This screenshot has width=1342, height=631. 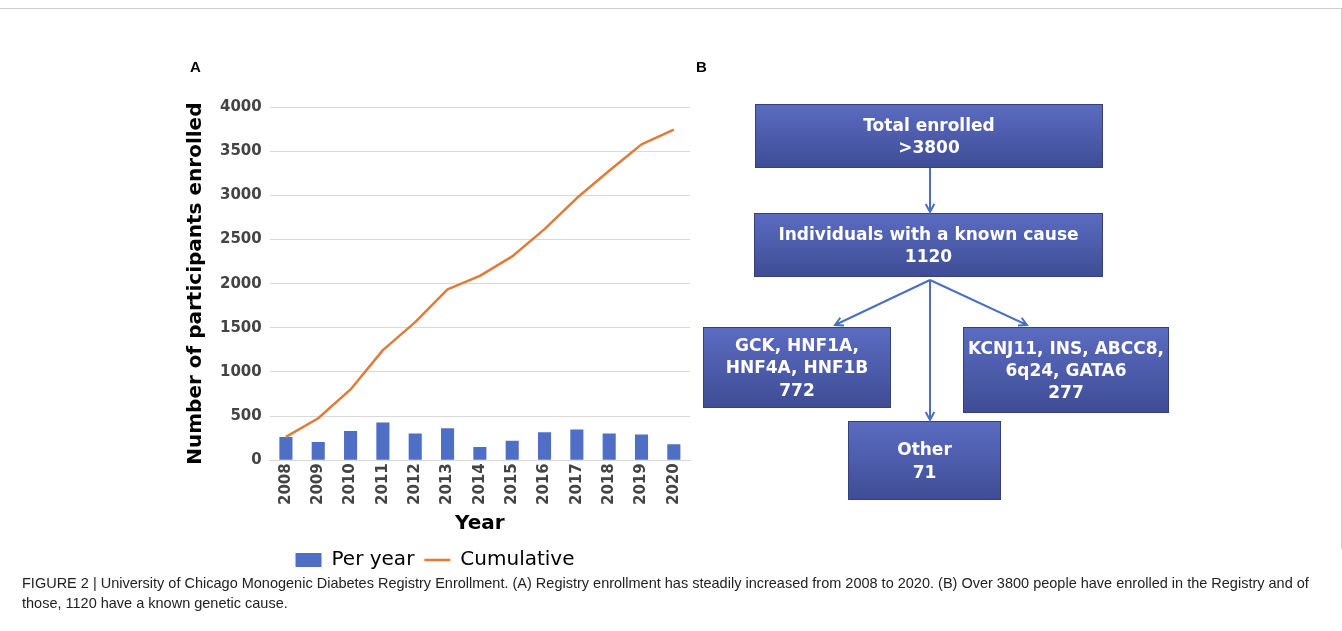 I want to click on y-tick-label: 3000, so click(x=241, y=194).